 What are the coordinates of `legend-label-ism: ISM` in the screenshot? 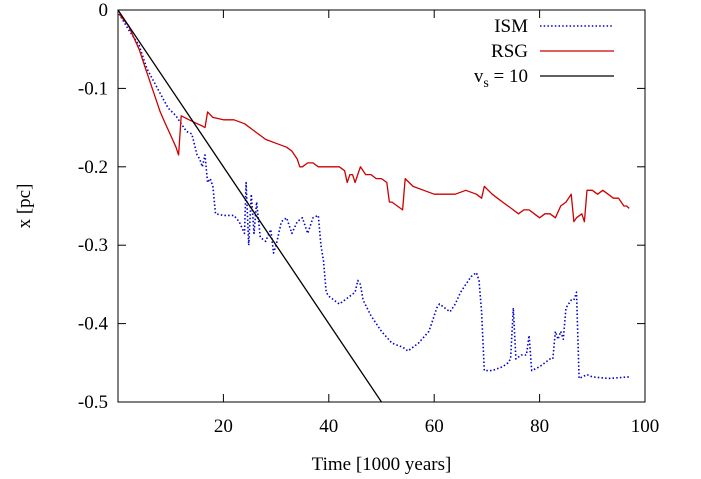 It's located at (511, 26).